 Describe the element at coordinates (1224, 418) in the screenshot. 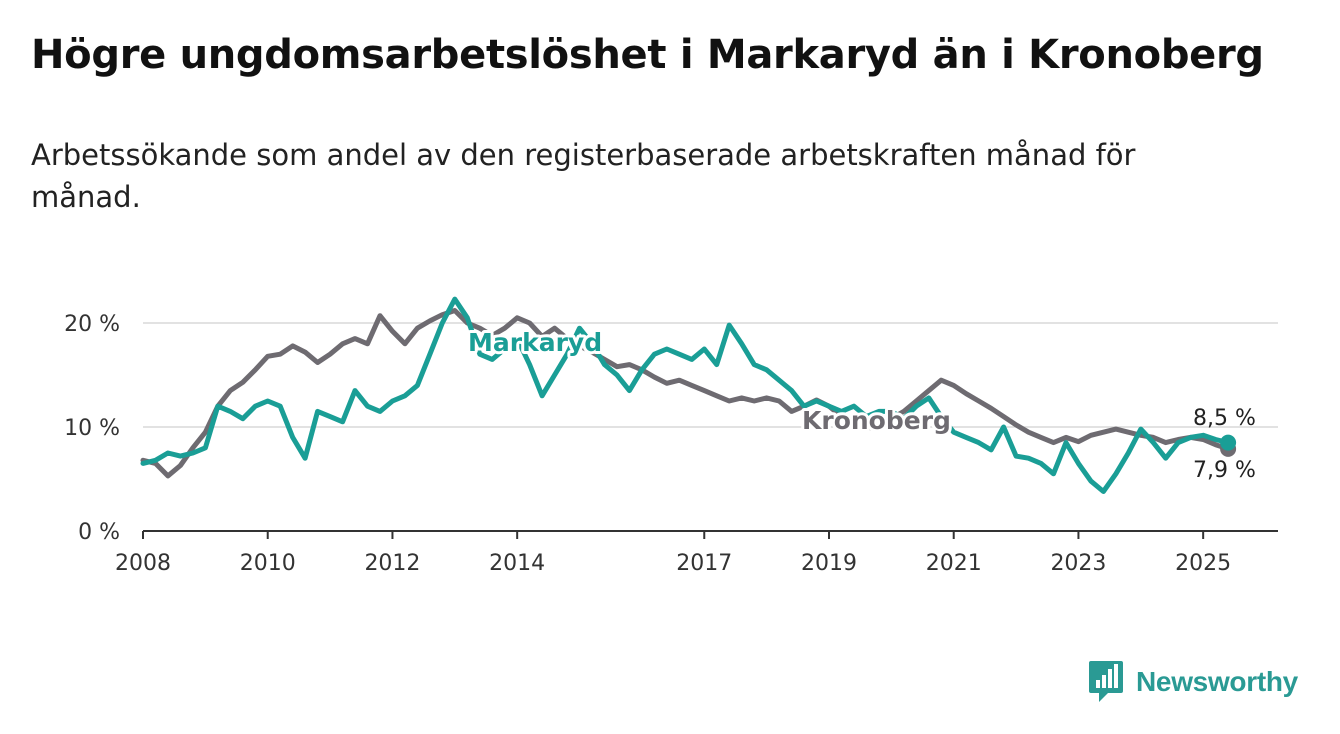

I see `end-label-markaryd: 8,5 %` at that location.